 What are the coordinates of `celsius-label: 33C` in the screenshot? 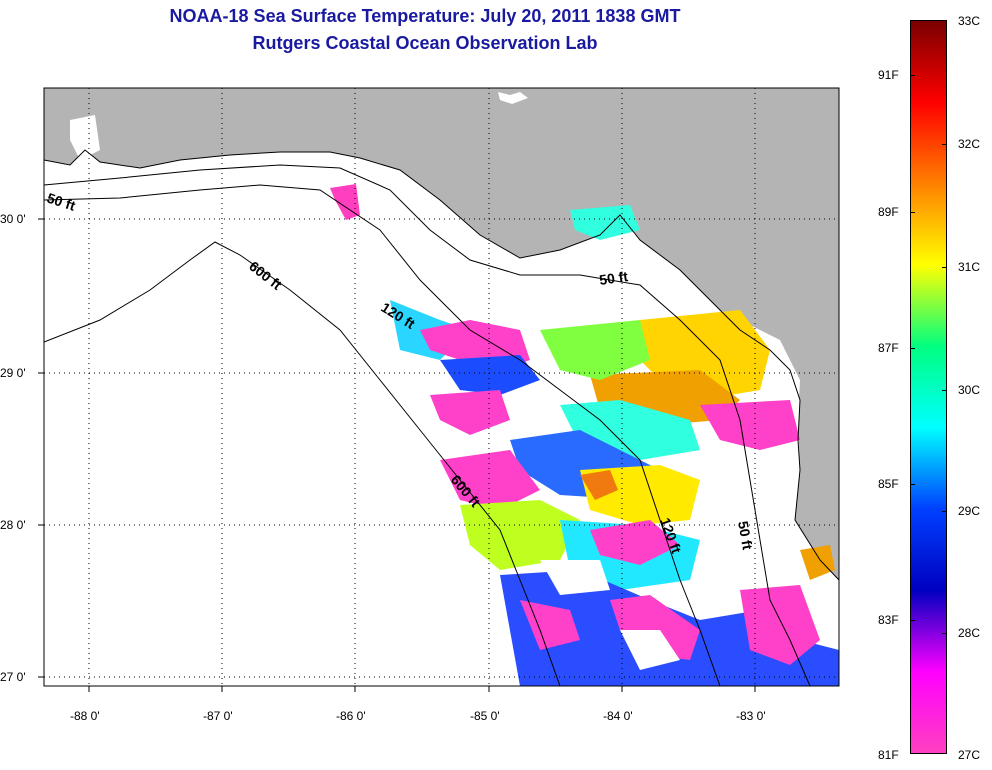 It's located at (969, 21).